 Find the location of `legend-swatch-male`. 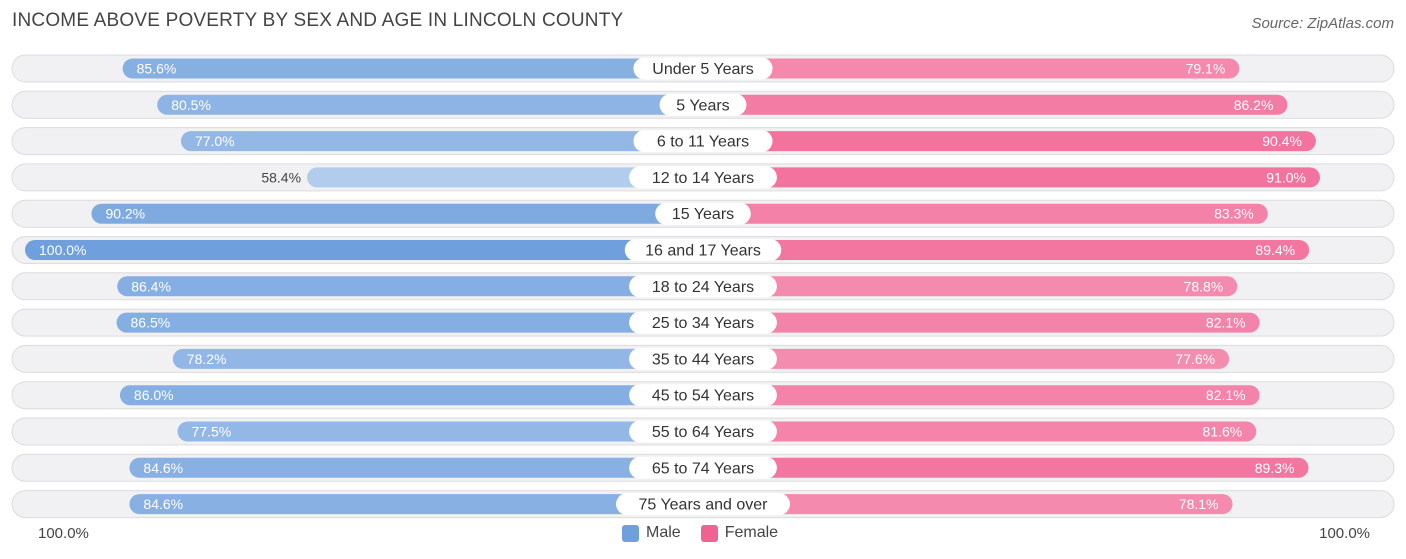

legend-swatch-male is located at coordinates (630, 533).